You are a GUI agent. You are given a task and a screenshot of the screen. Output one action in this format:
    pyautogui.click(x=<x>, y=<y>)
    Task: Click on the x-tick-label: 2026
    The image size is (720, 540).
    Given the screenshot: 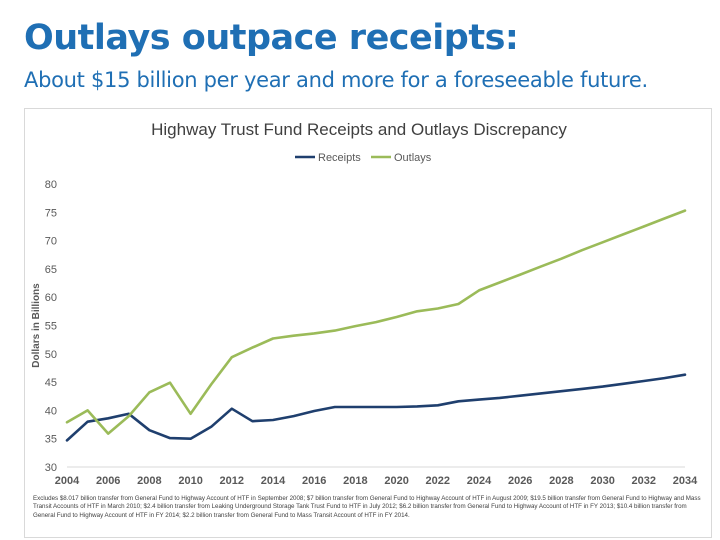 What is the action you would take?
    pyautogui.click(x=520, y=481)
    